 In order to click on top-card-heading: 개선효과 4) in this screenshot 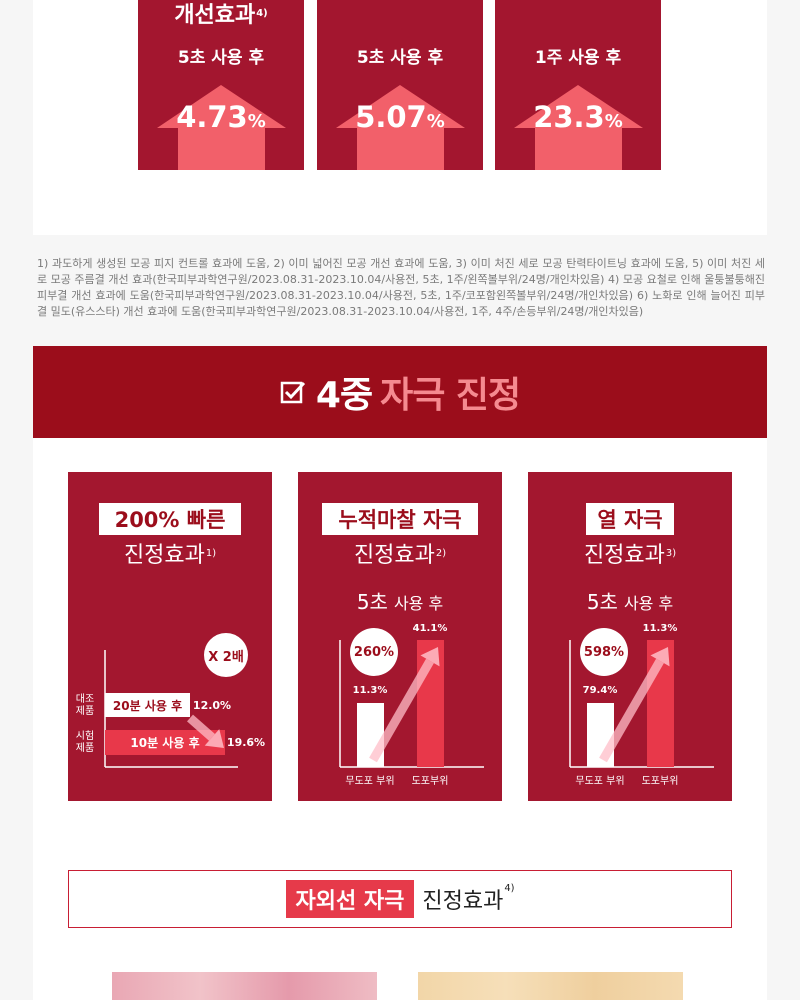, I will do `click(221, 14)`.